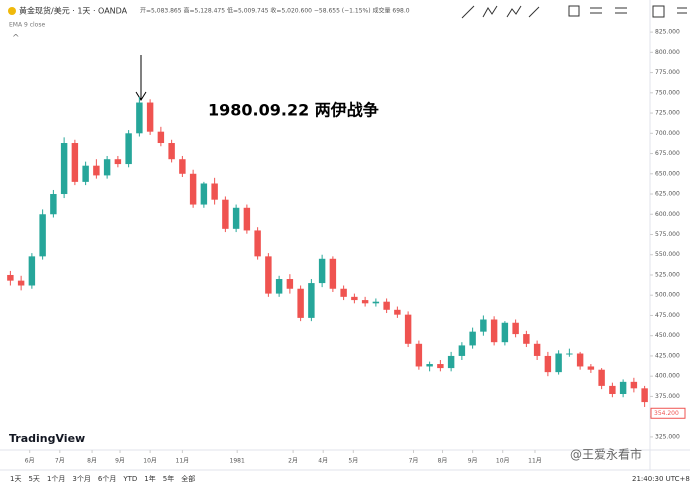 This screenshot has height=492, width=690. I want to click on timeframe-button: 5天, so click(33, 479).